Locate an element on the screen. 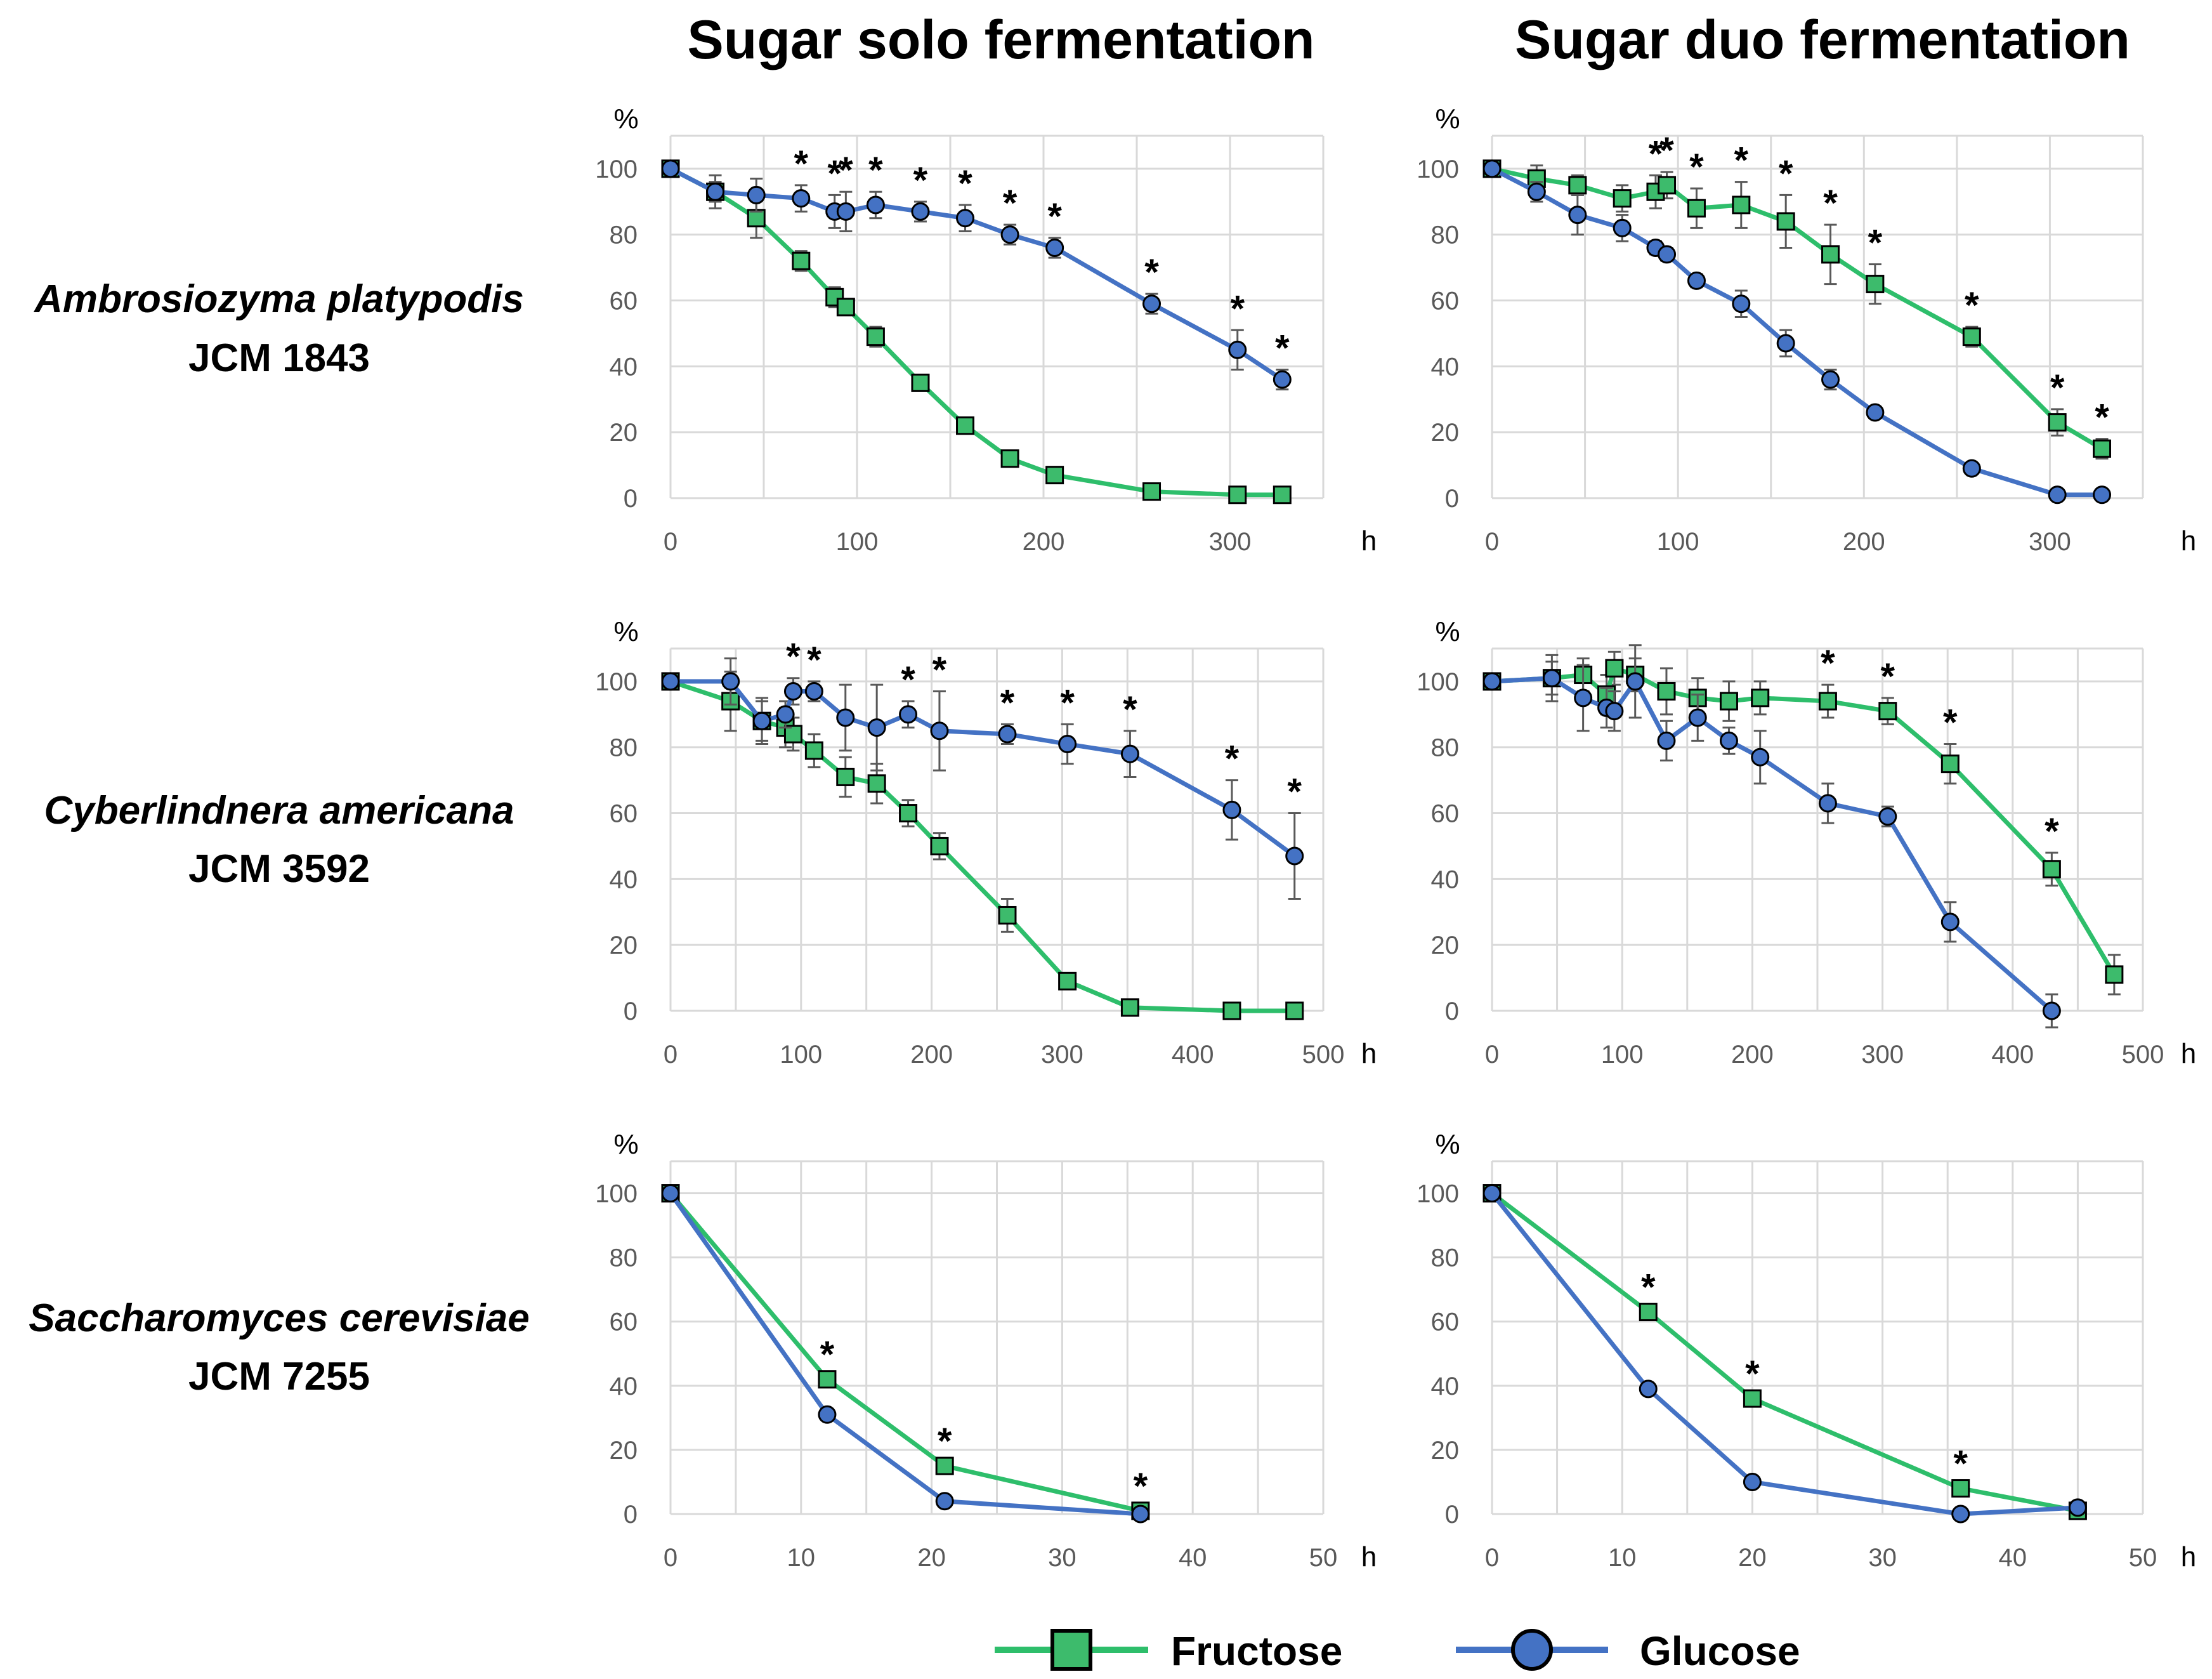  y-tick-label: 80 is located at coordinates (1445, 748).